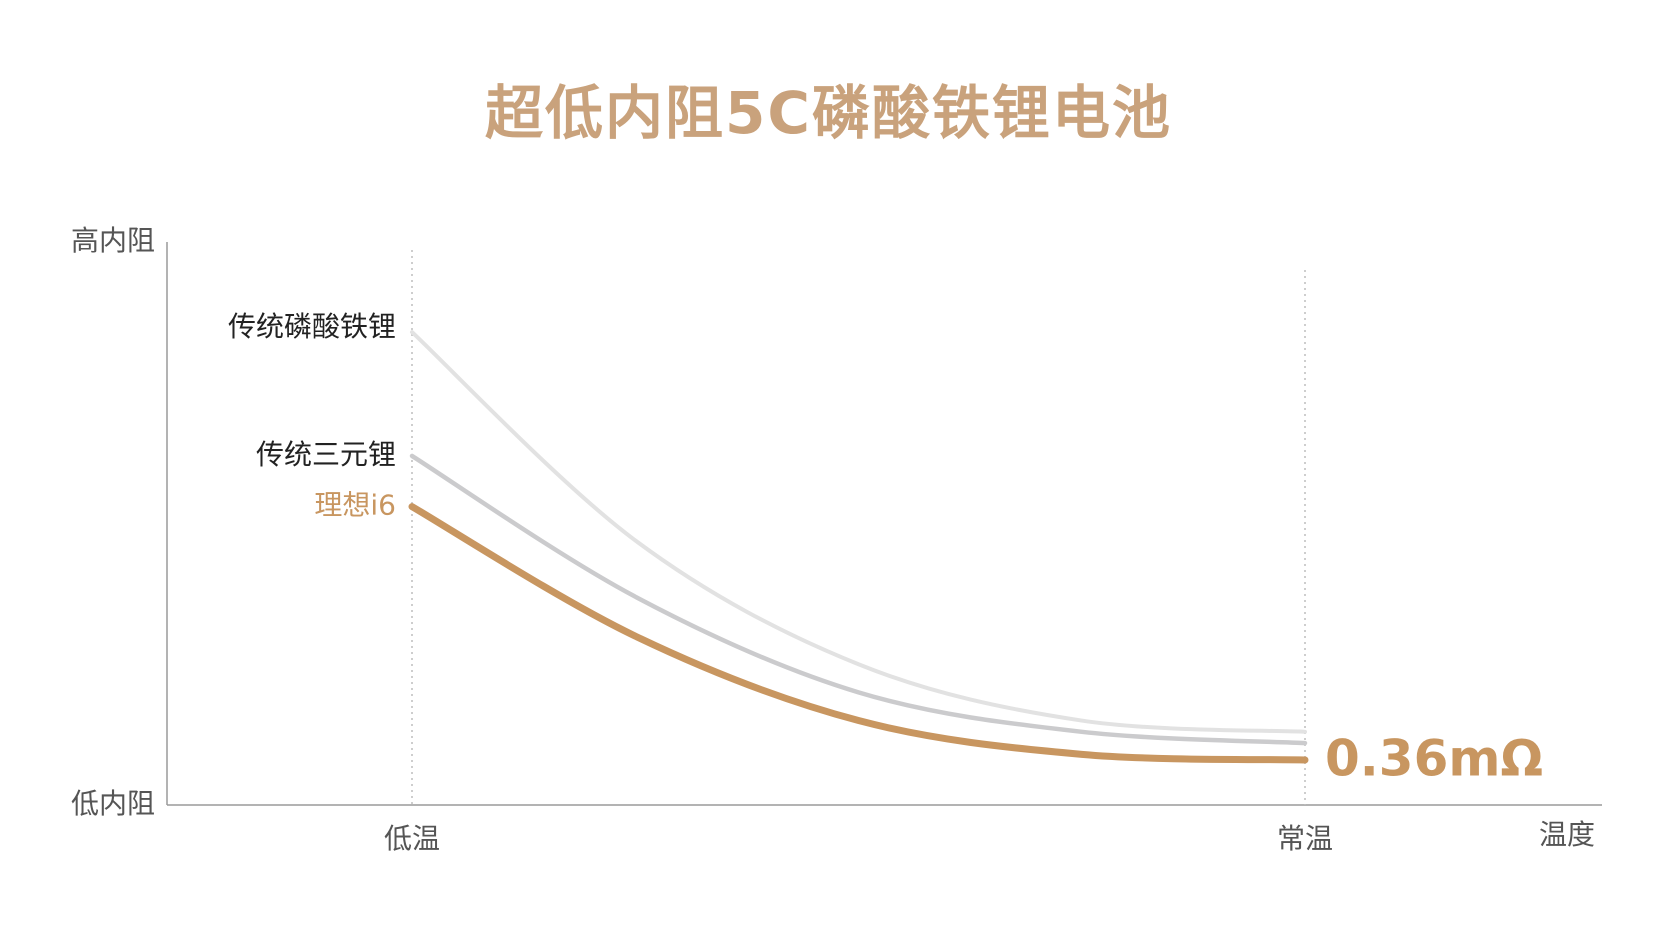 This screenshot has width=1657, height=929. Describe the element at coordinates (828, 113) in the screenshot. I see `chart-title: 超低内阻5C磷酸铁锂电池` at that location.